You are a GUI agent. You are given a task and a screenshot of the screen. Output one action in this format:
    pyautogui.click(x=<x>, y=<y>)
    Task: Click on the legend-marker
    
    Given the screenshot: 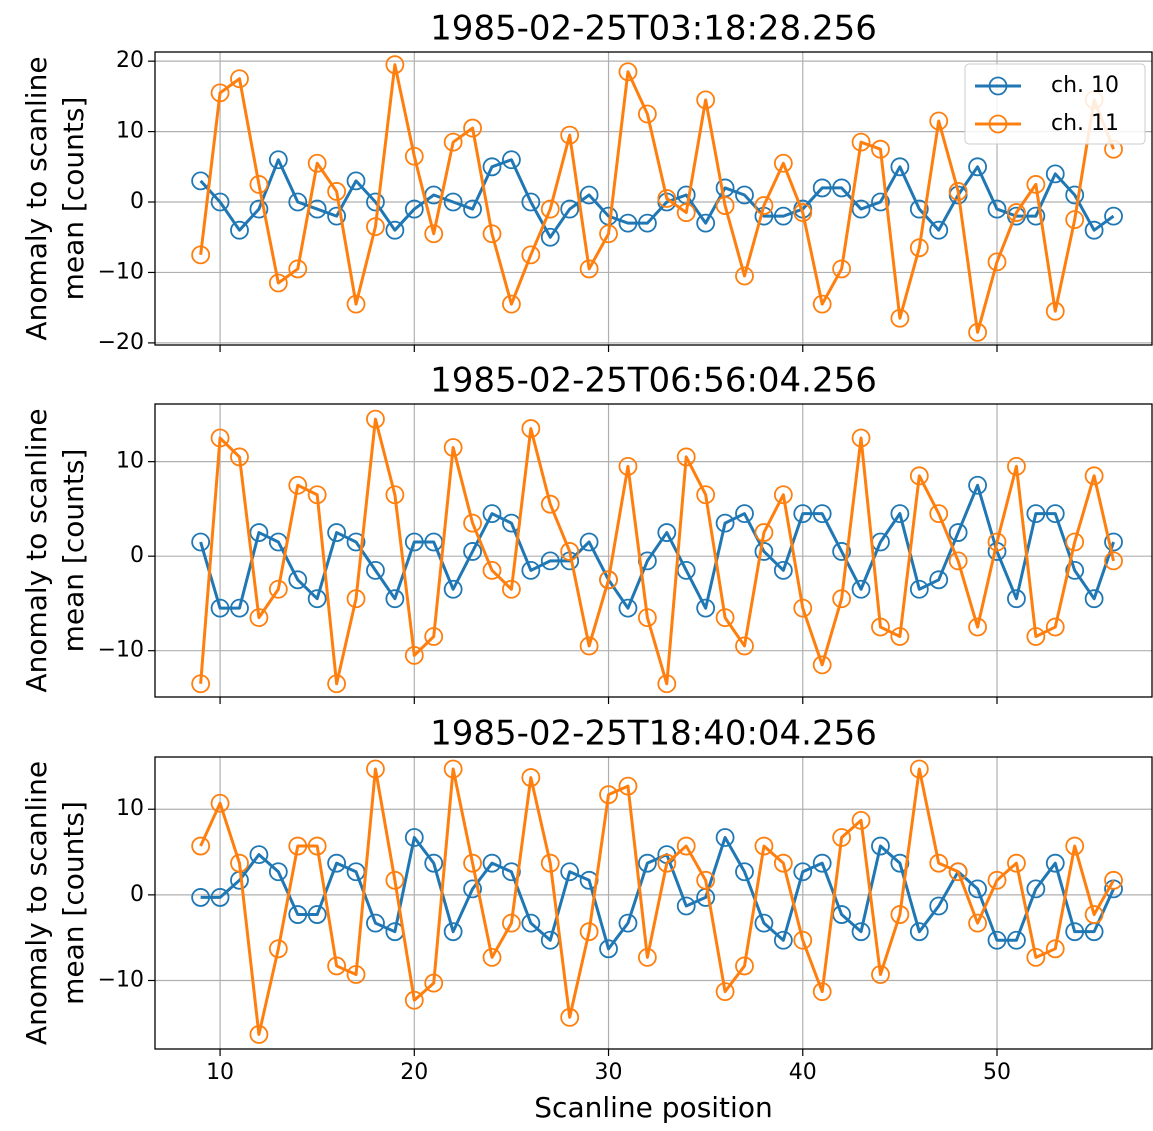 What is the action you would take?
    pyautogui.click(x=998, y=124)
    